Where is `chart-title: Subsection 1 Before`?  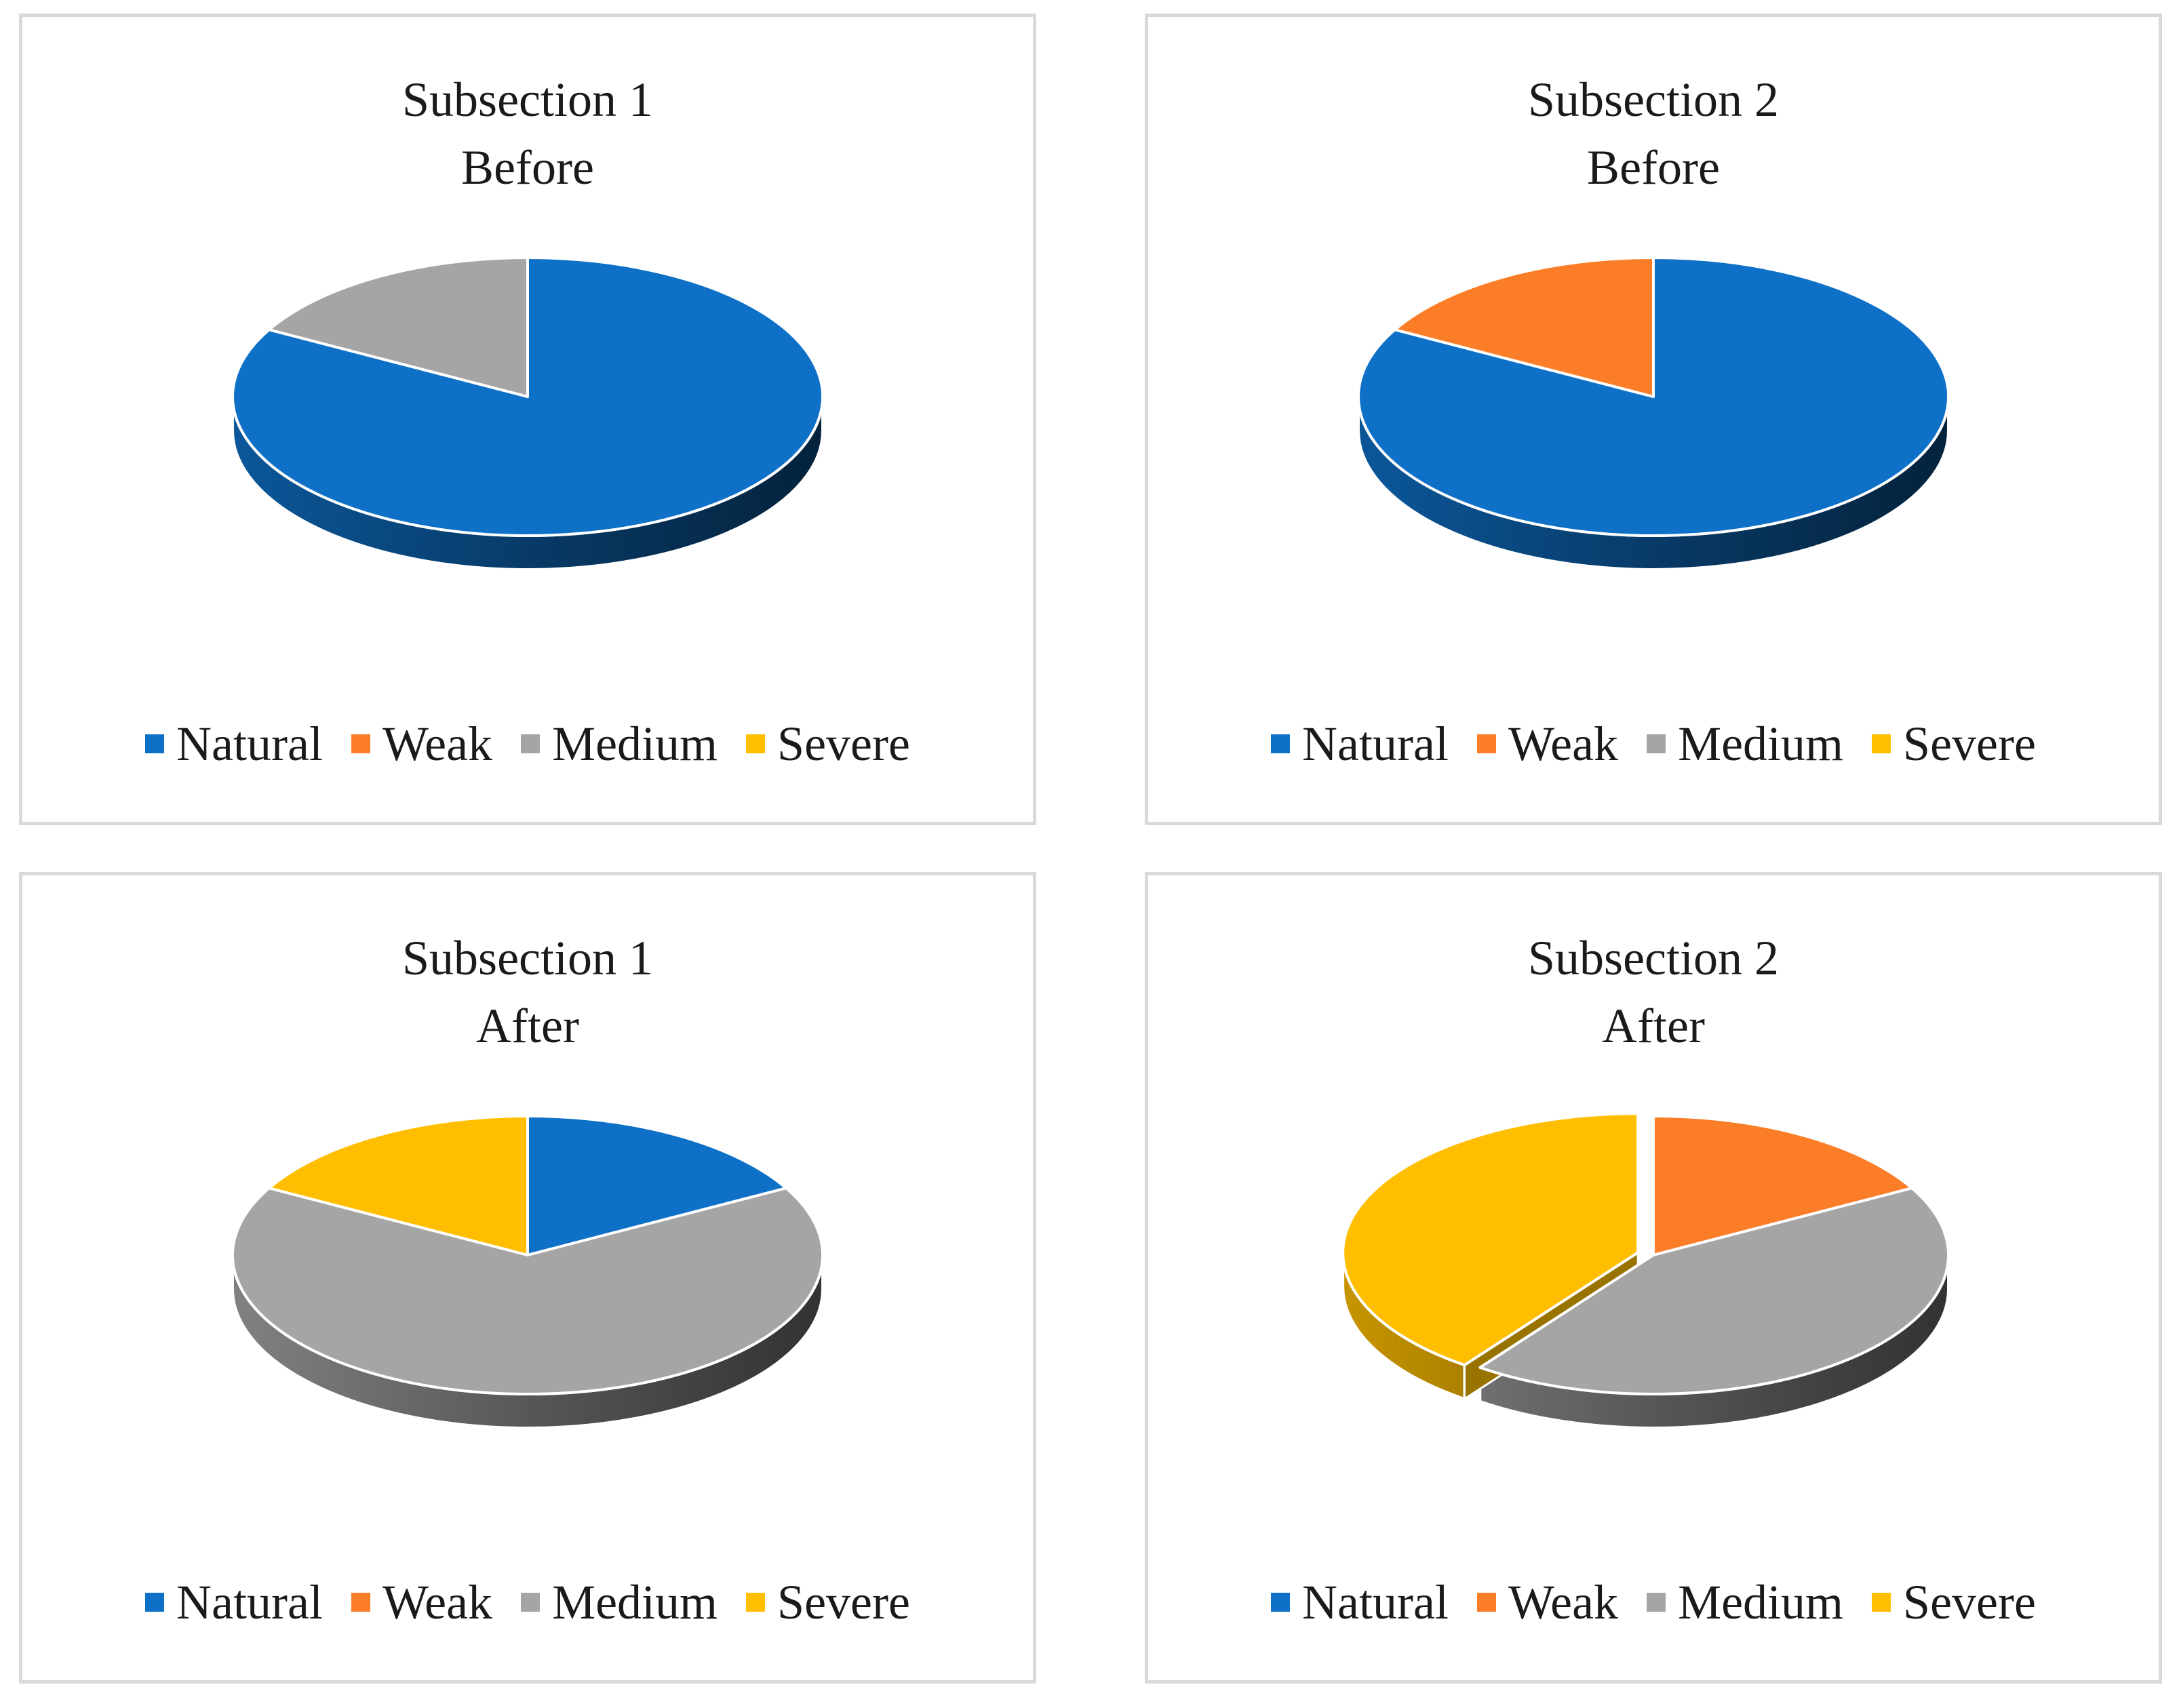
chart-title: Subsection 1 Before is located at coordinates (527, 133).